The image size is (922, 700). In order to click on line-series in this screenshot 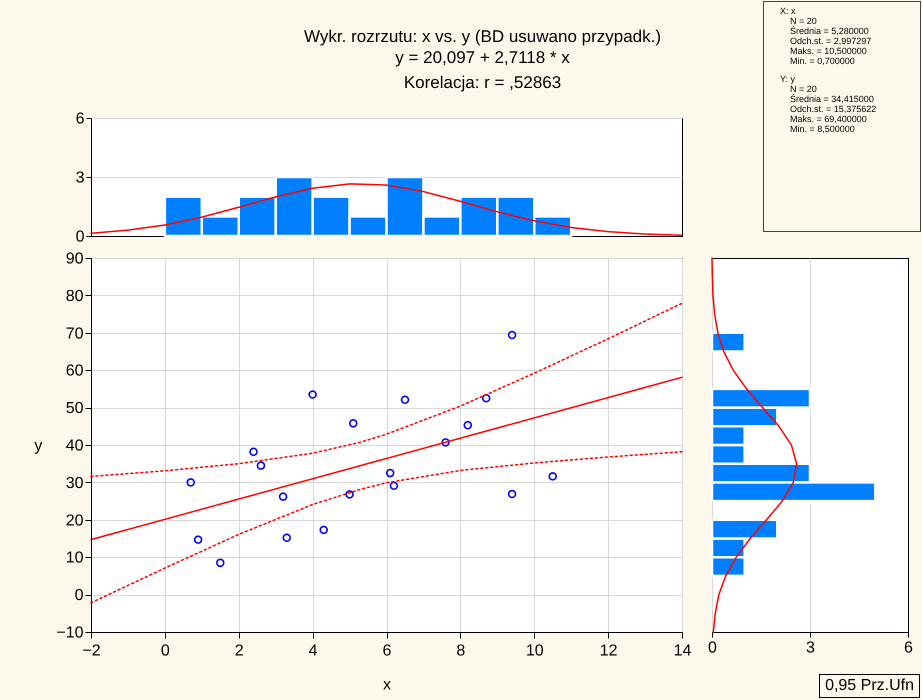, I will do `click(386, 527)`.